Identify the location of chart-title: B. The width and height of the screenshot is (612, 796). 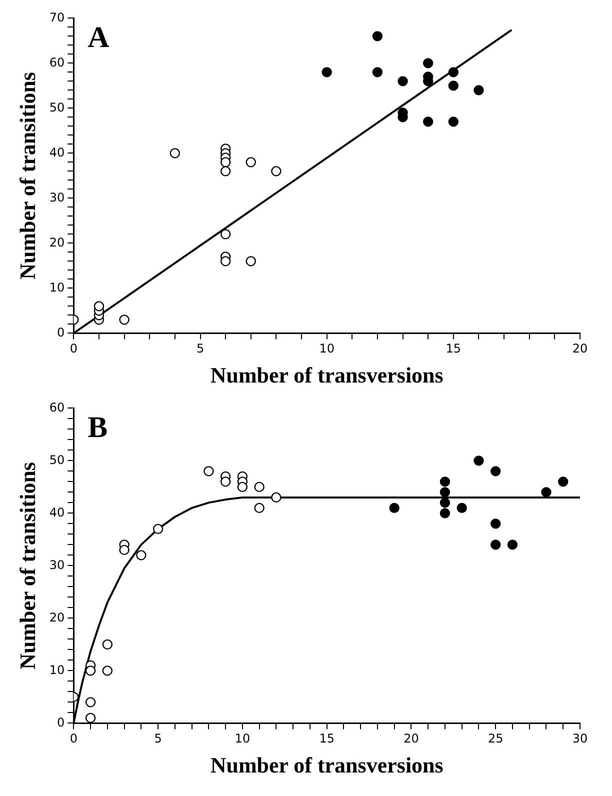
(98, 427).